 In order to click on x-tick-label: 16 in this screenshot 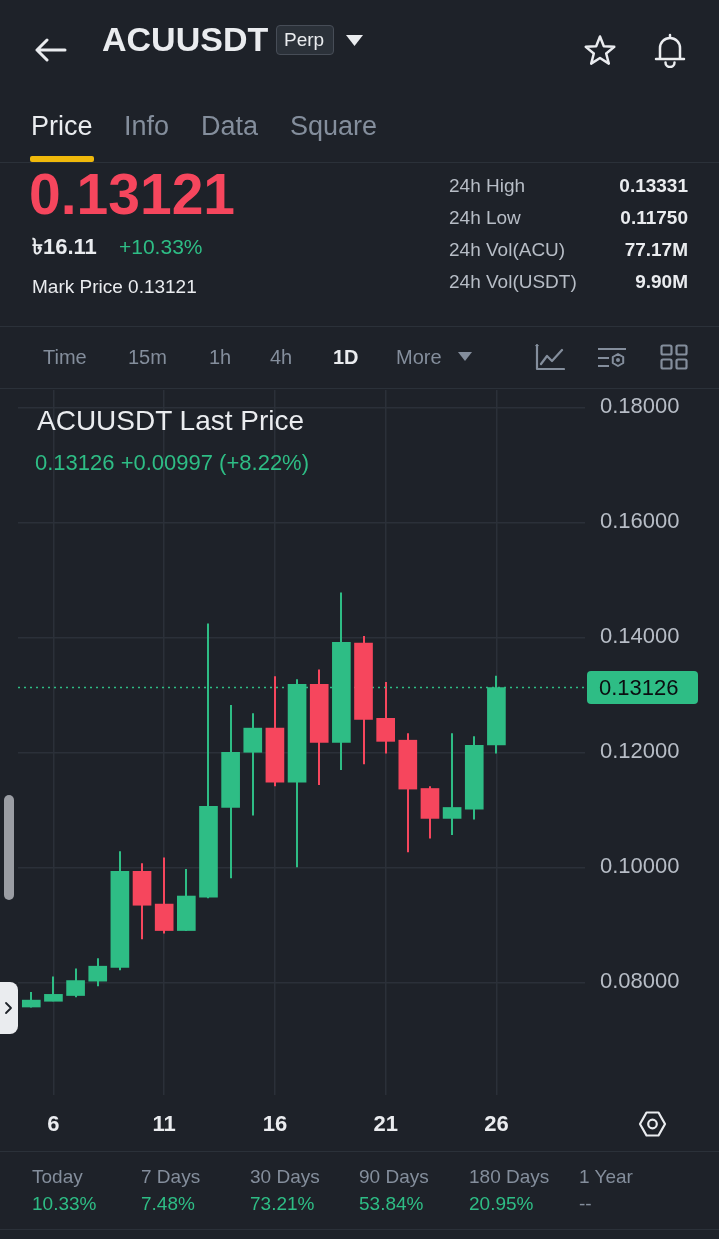, I will do `click(275, 1124)`.